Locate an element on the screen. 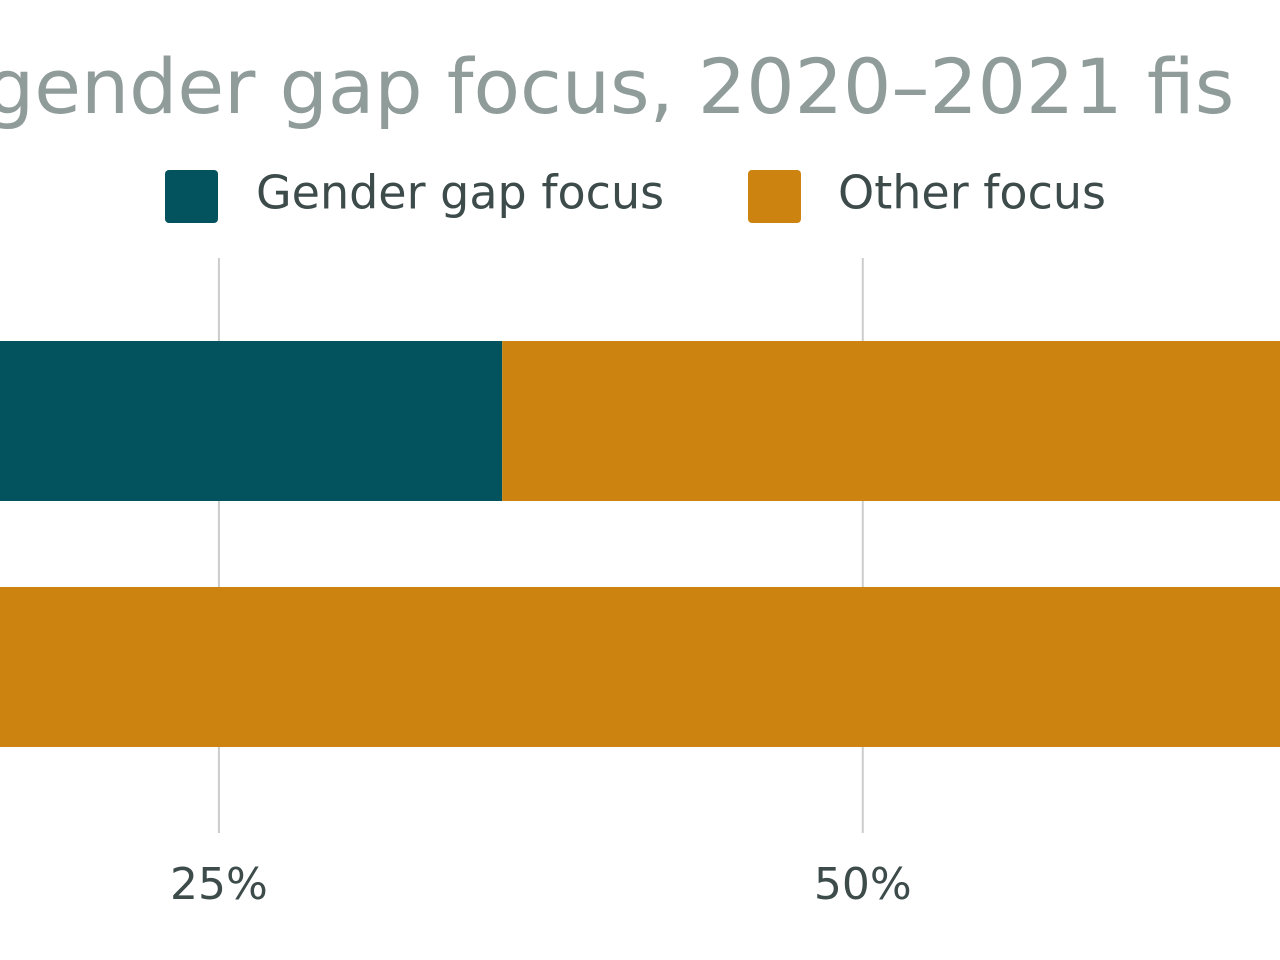  x-tick-label: 50% is located at coordinates (863, 884).